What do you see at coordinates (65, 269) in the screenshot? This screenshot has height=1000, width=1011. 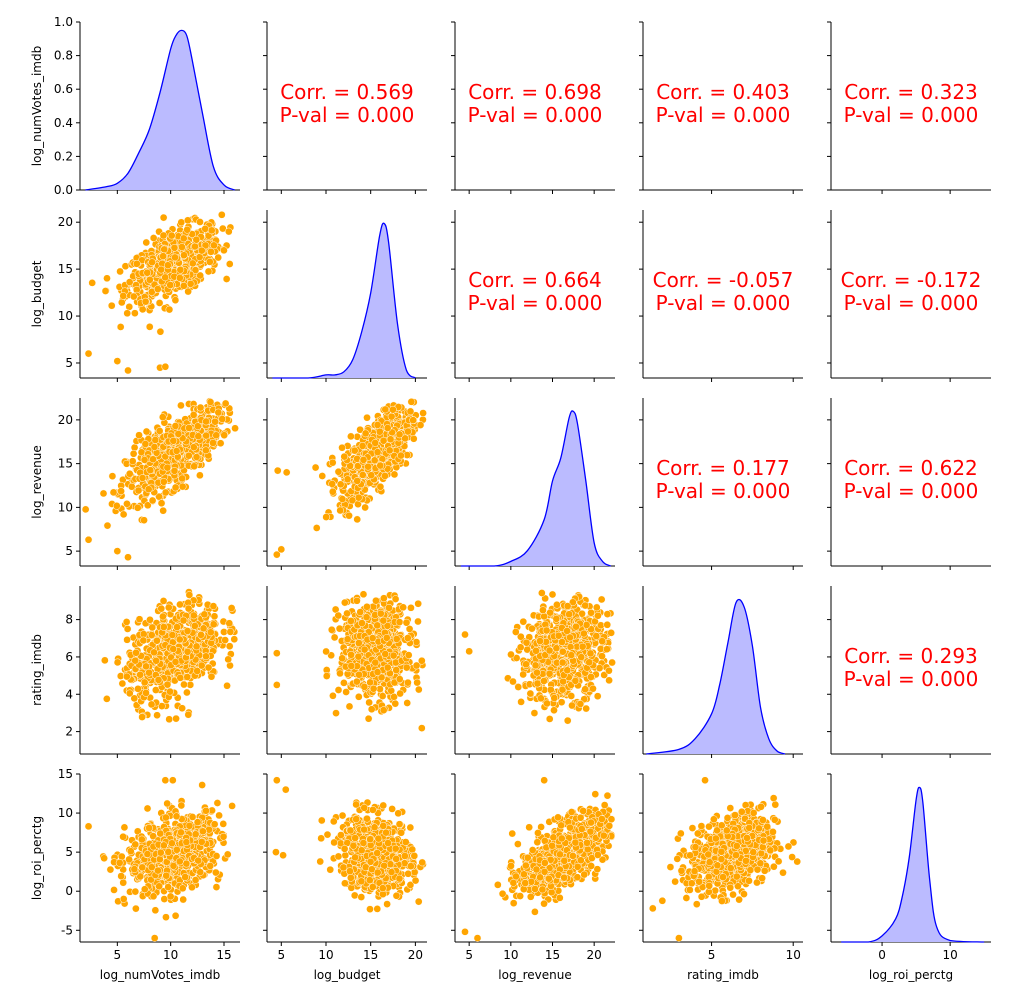 I see `y-tick-label: 15` at bounding box center [65, 269].